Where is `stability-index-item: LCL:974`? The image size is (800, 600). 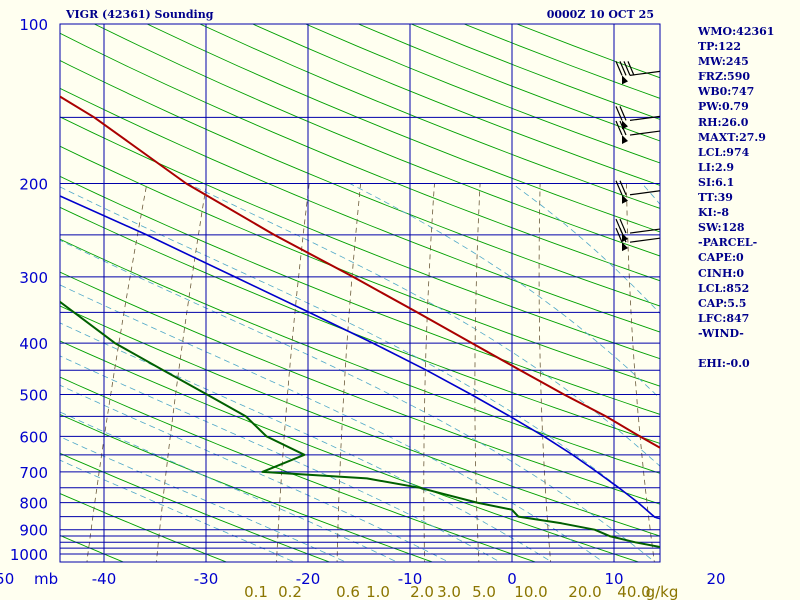
stability-index-item: LCL:974 is located at coordinates (724, 152).